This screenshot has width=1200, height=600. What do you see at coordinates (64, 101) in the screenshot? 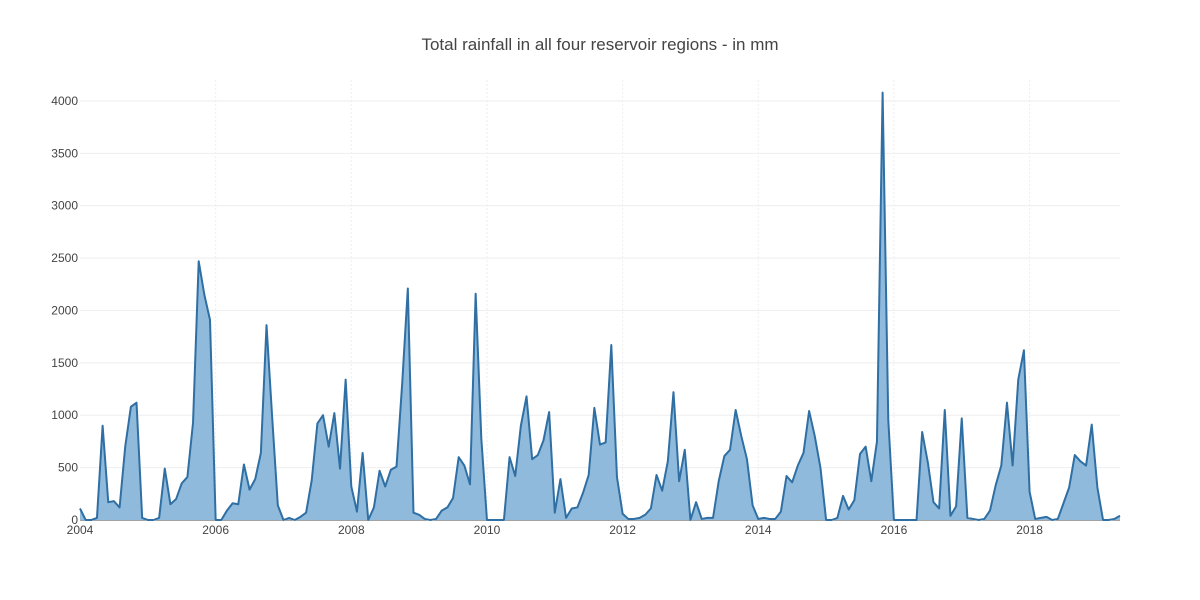
I see `y-tick-label: 4000` at bounding box center [64, 101].